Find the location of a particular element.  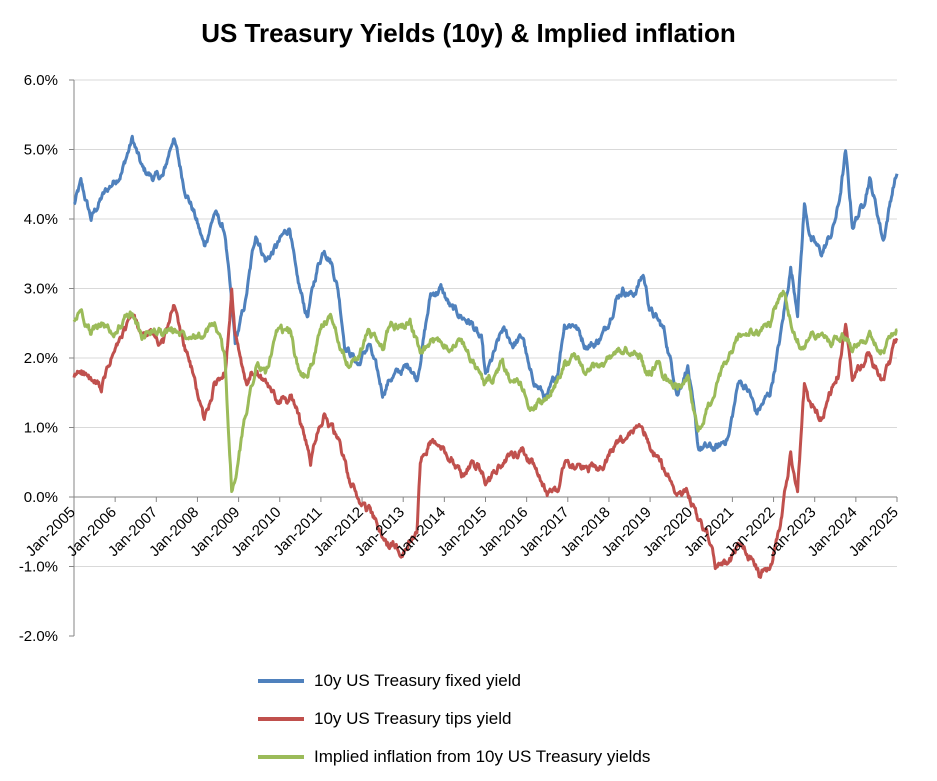

legend-item-tips-yield: 10y US Treasury tips yield is located at coordinates (454, 719).